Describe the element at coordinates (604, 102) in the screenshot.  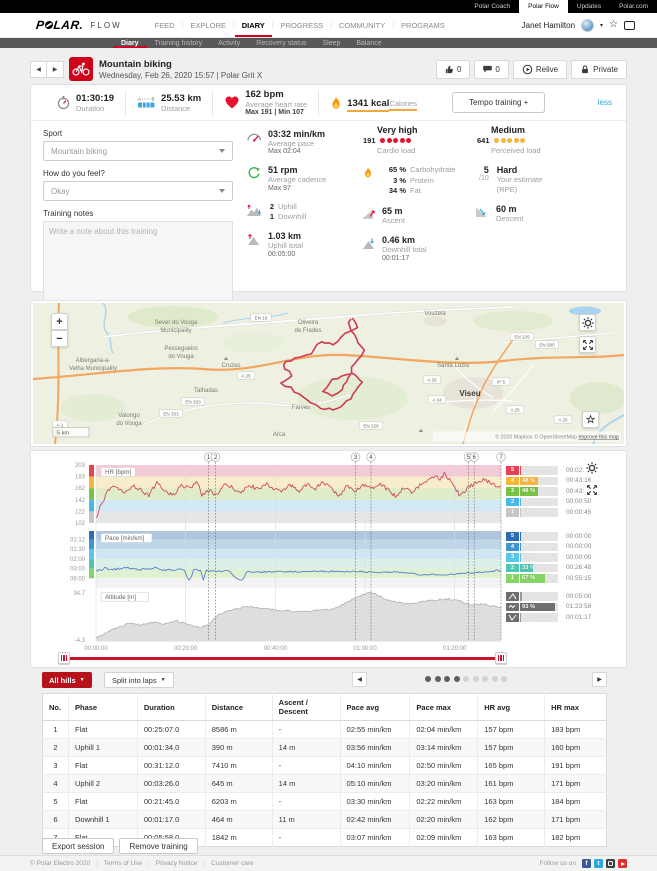
I see `less-link: less` at that location.